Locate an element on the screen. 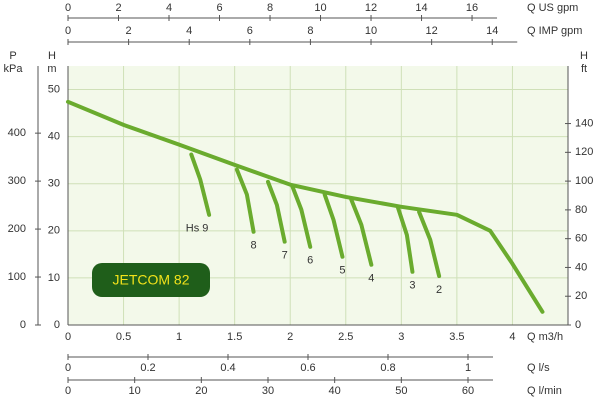  curve-label: 6 is located at coordinates (310, 261).